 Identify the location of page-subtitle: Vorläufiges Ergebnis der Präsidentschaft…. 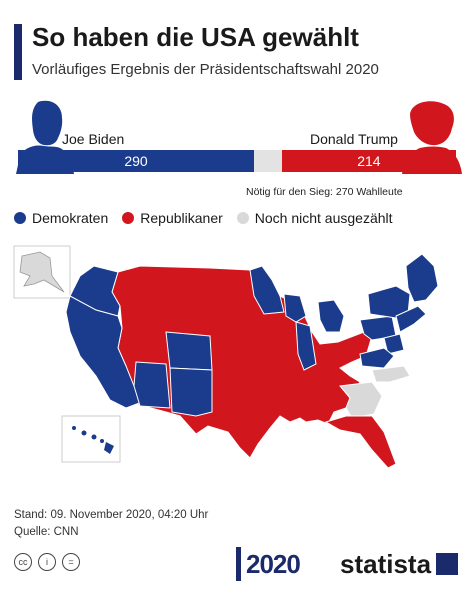
(205, 69).